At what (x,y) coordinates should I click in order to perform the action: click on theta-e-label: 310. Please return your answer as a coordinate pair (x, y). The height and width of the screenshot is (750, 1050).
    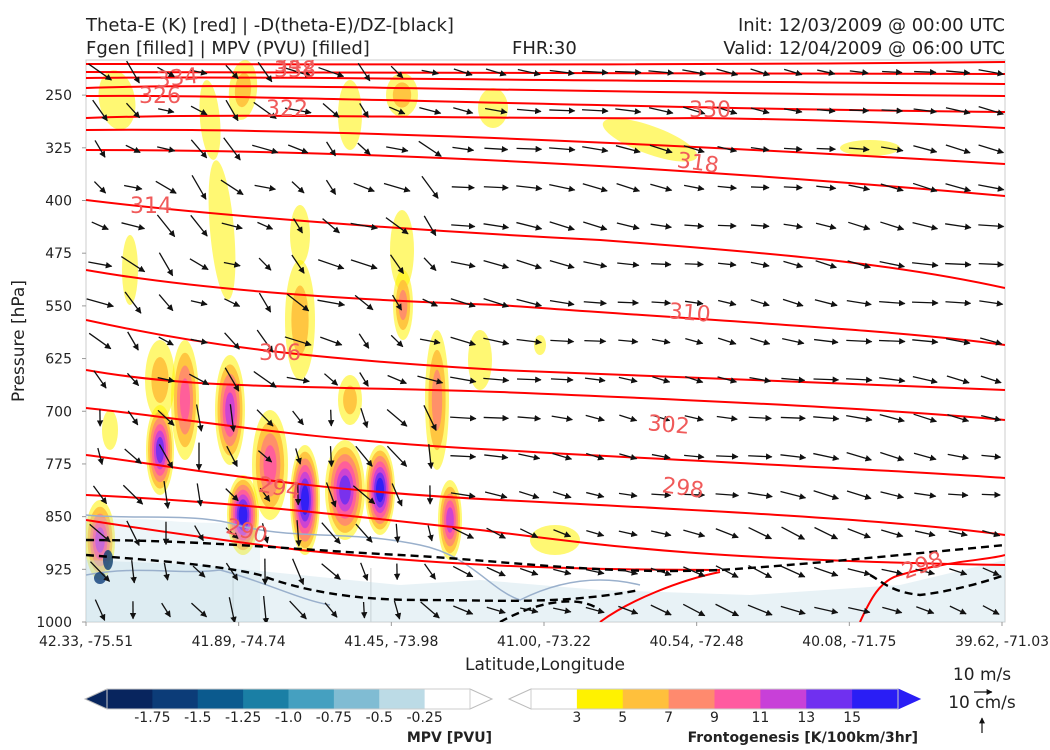
    Looking at the image, I should click on (690, 313).